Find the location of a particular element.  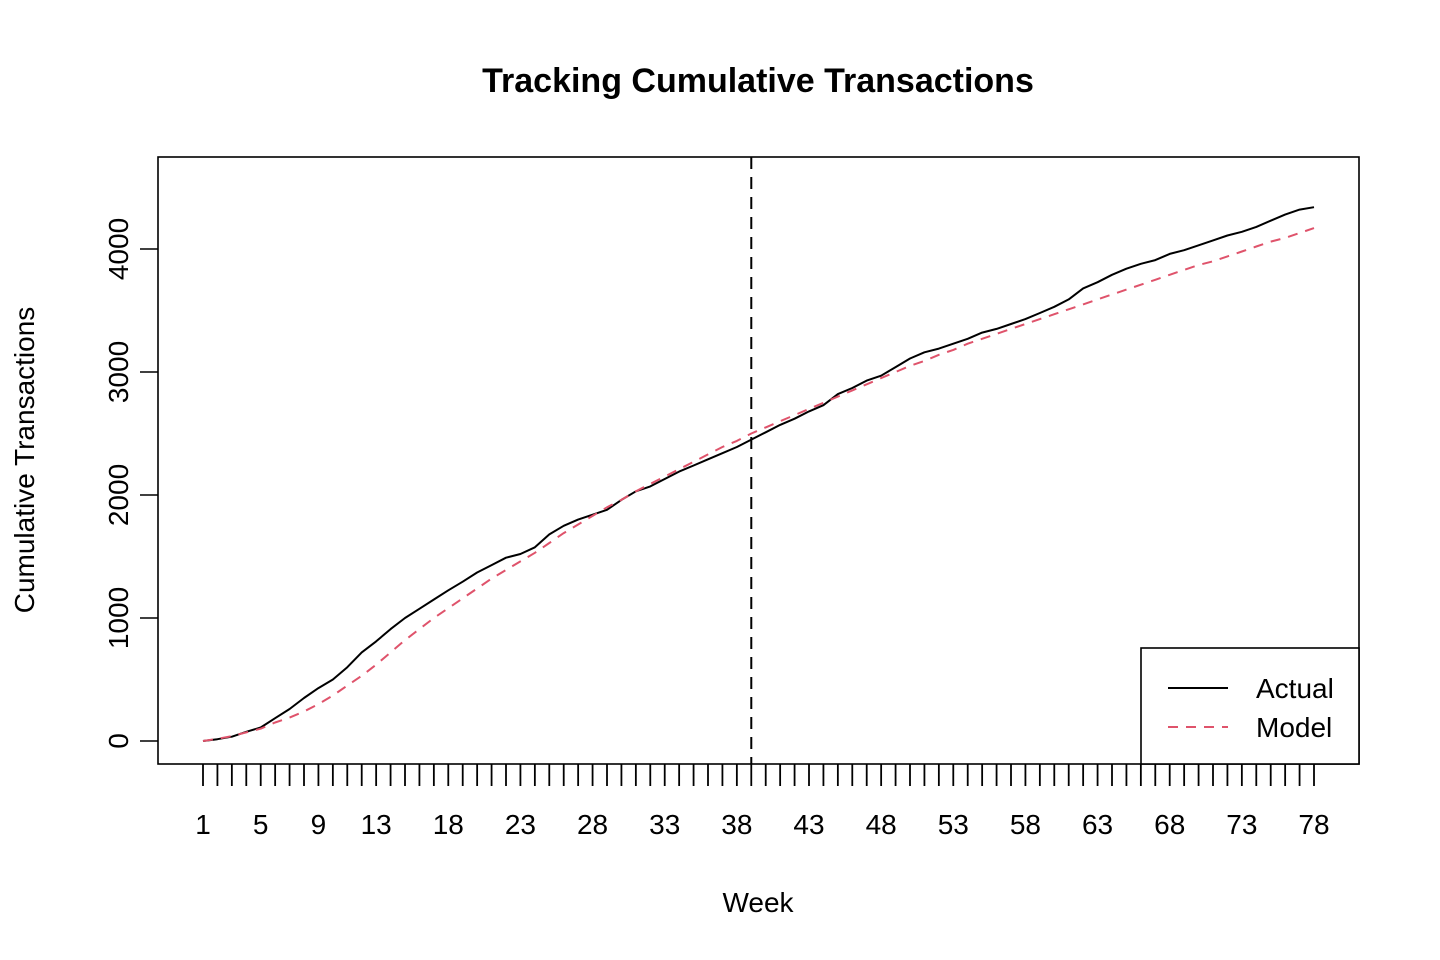

chart-title: Tracking Cumulative Transactions is located at coordinates (758, 81).